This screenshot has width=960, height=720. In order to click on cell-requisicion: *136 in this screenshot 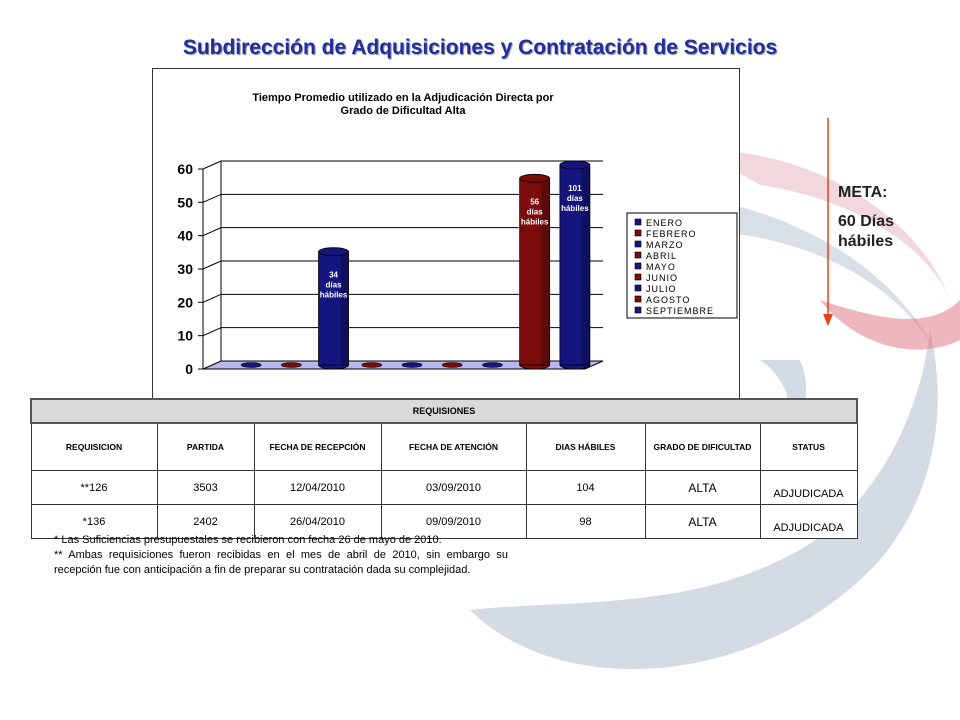, I will do `click(94, 521)`.